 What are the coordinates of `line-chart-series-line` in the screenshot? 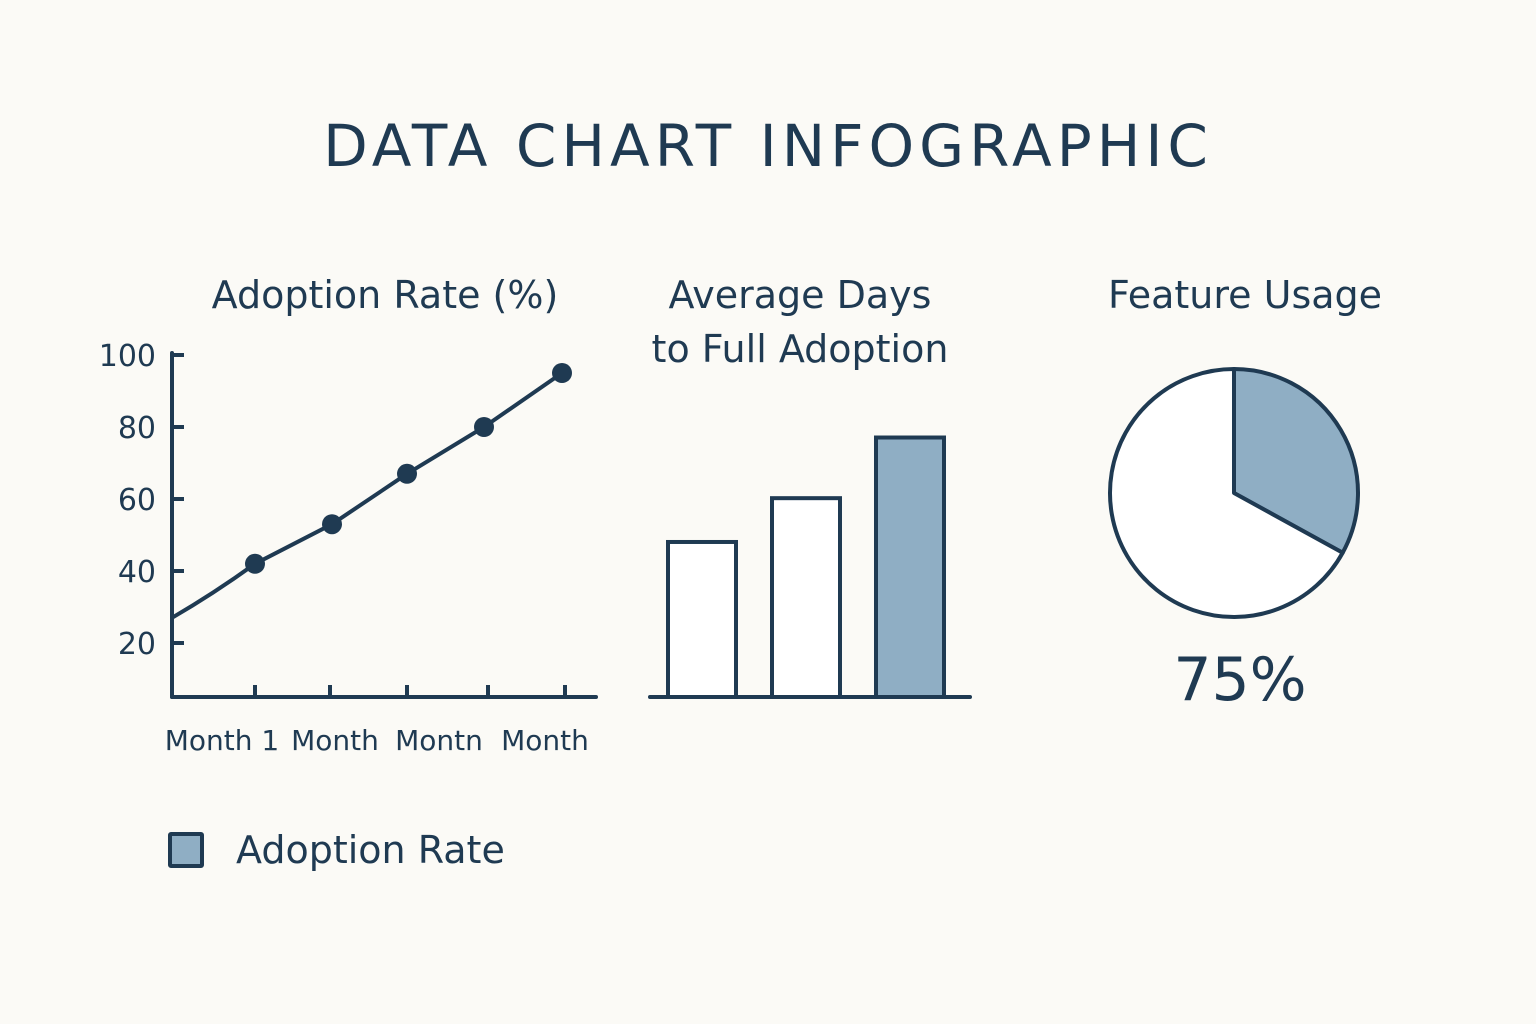 It's located at (367, 495).